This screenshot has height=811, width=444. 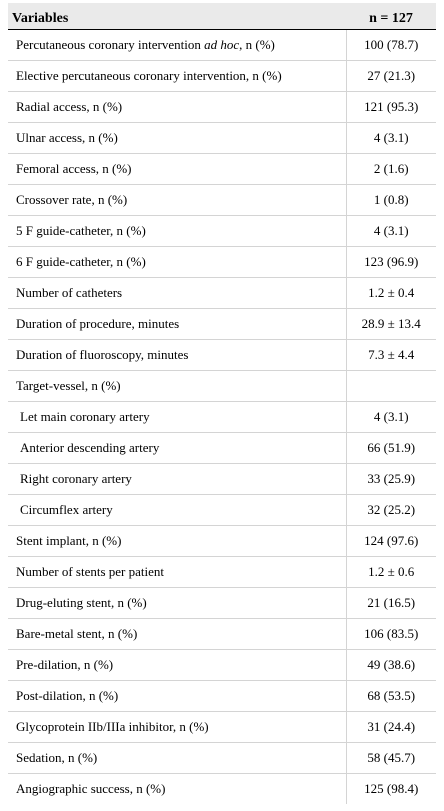 I want to click on row-value, so click(x=390, y=386).